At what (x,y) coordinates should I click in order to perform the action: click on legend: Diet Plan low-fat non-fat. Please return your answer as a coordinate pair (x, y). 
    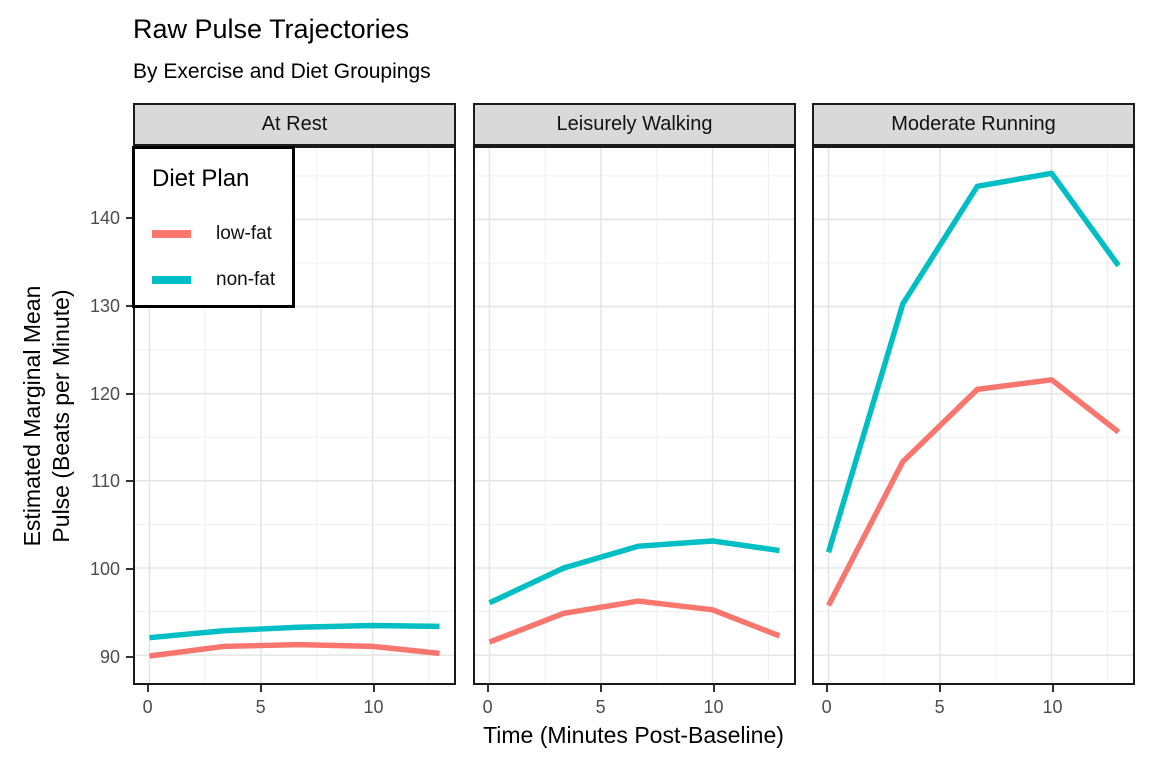
    Looking at the image, I should click on (213, 227).